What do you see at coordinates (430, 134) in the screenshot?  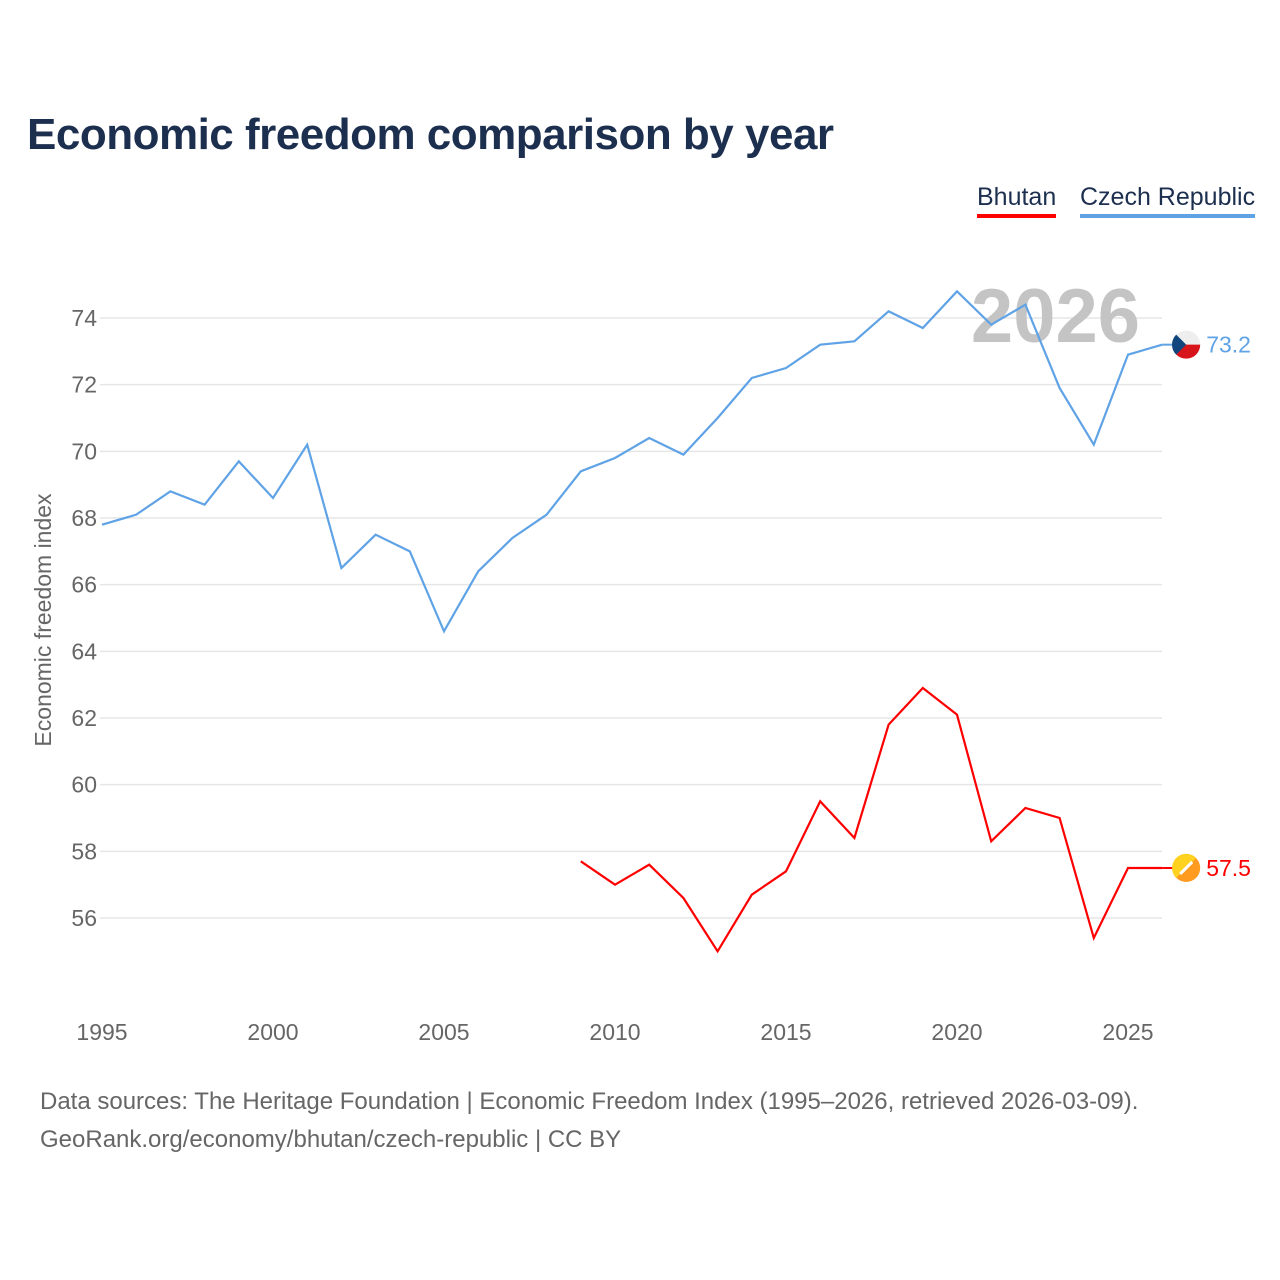 I see `chart-title: Economic freedom comparison by year` at bounding box center [430, 134].